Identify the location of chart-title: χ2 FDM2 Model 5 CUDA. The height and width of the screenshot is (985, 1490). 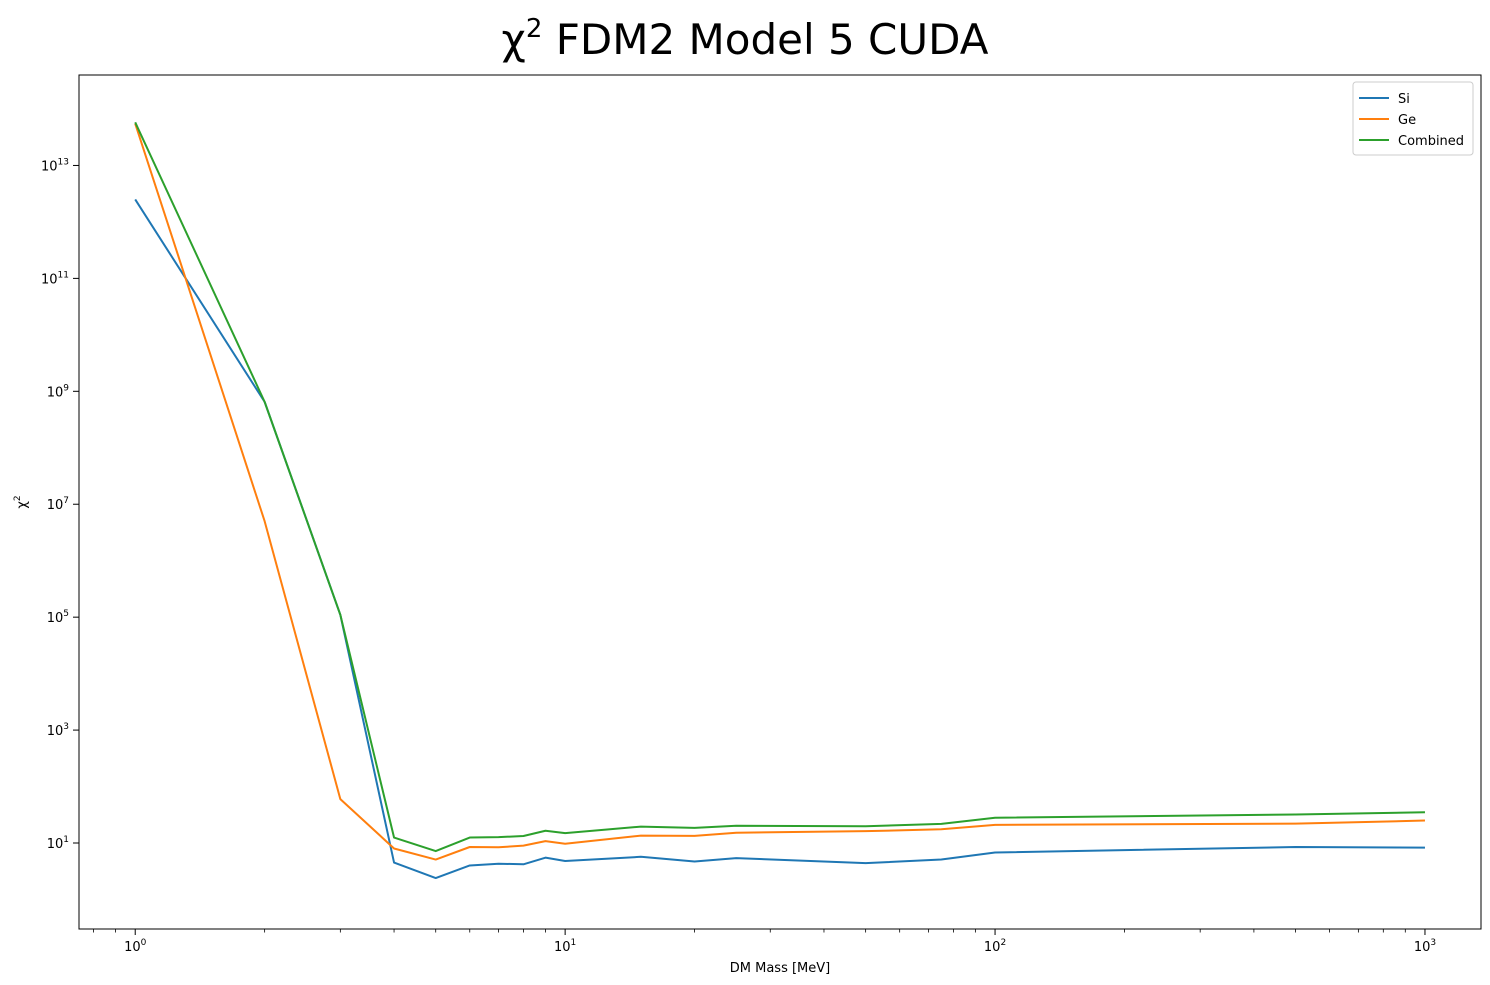
(745, 39).